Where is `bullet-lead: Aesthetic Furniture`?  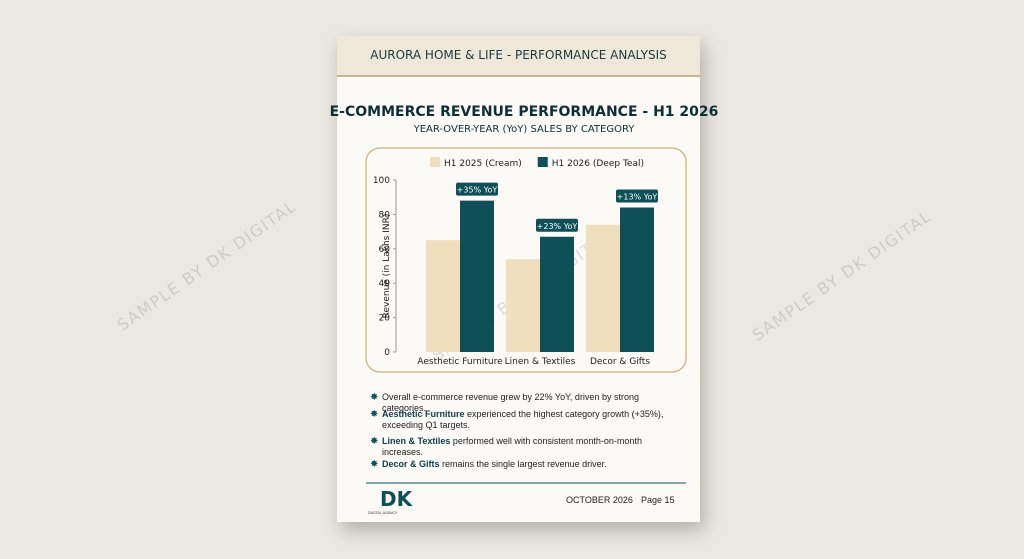
bullet-lead: Aesthetic Furniture is located at coordinates (423, 414).